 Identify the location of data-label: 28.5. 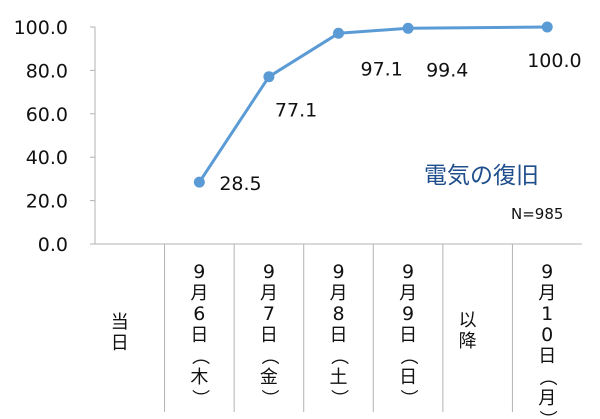
(240, 184).